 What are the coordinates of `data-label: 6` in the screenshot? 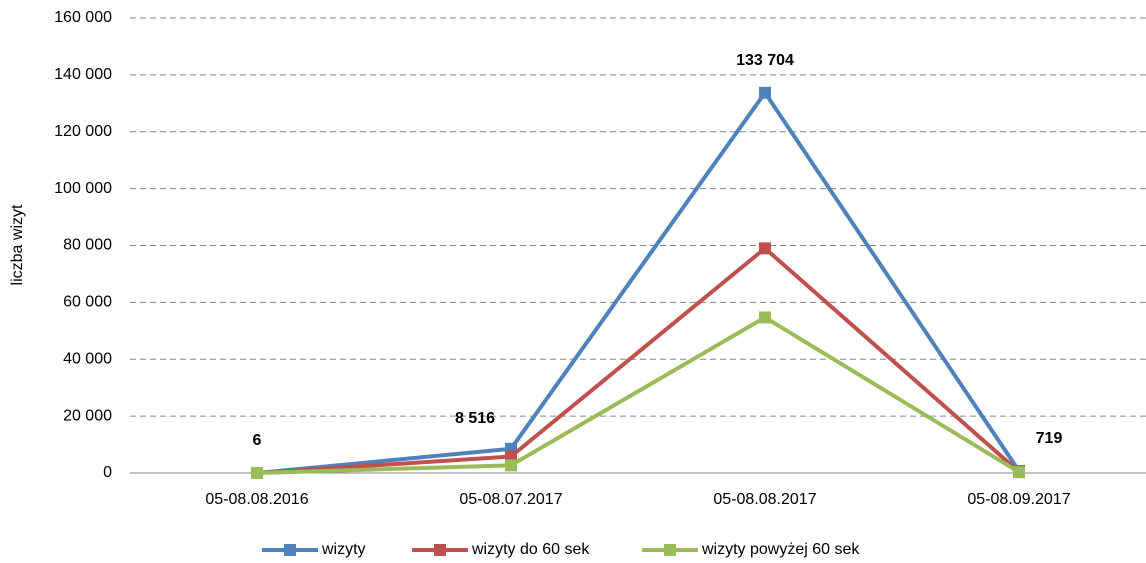 It's located at (257, 440).